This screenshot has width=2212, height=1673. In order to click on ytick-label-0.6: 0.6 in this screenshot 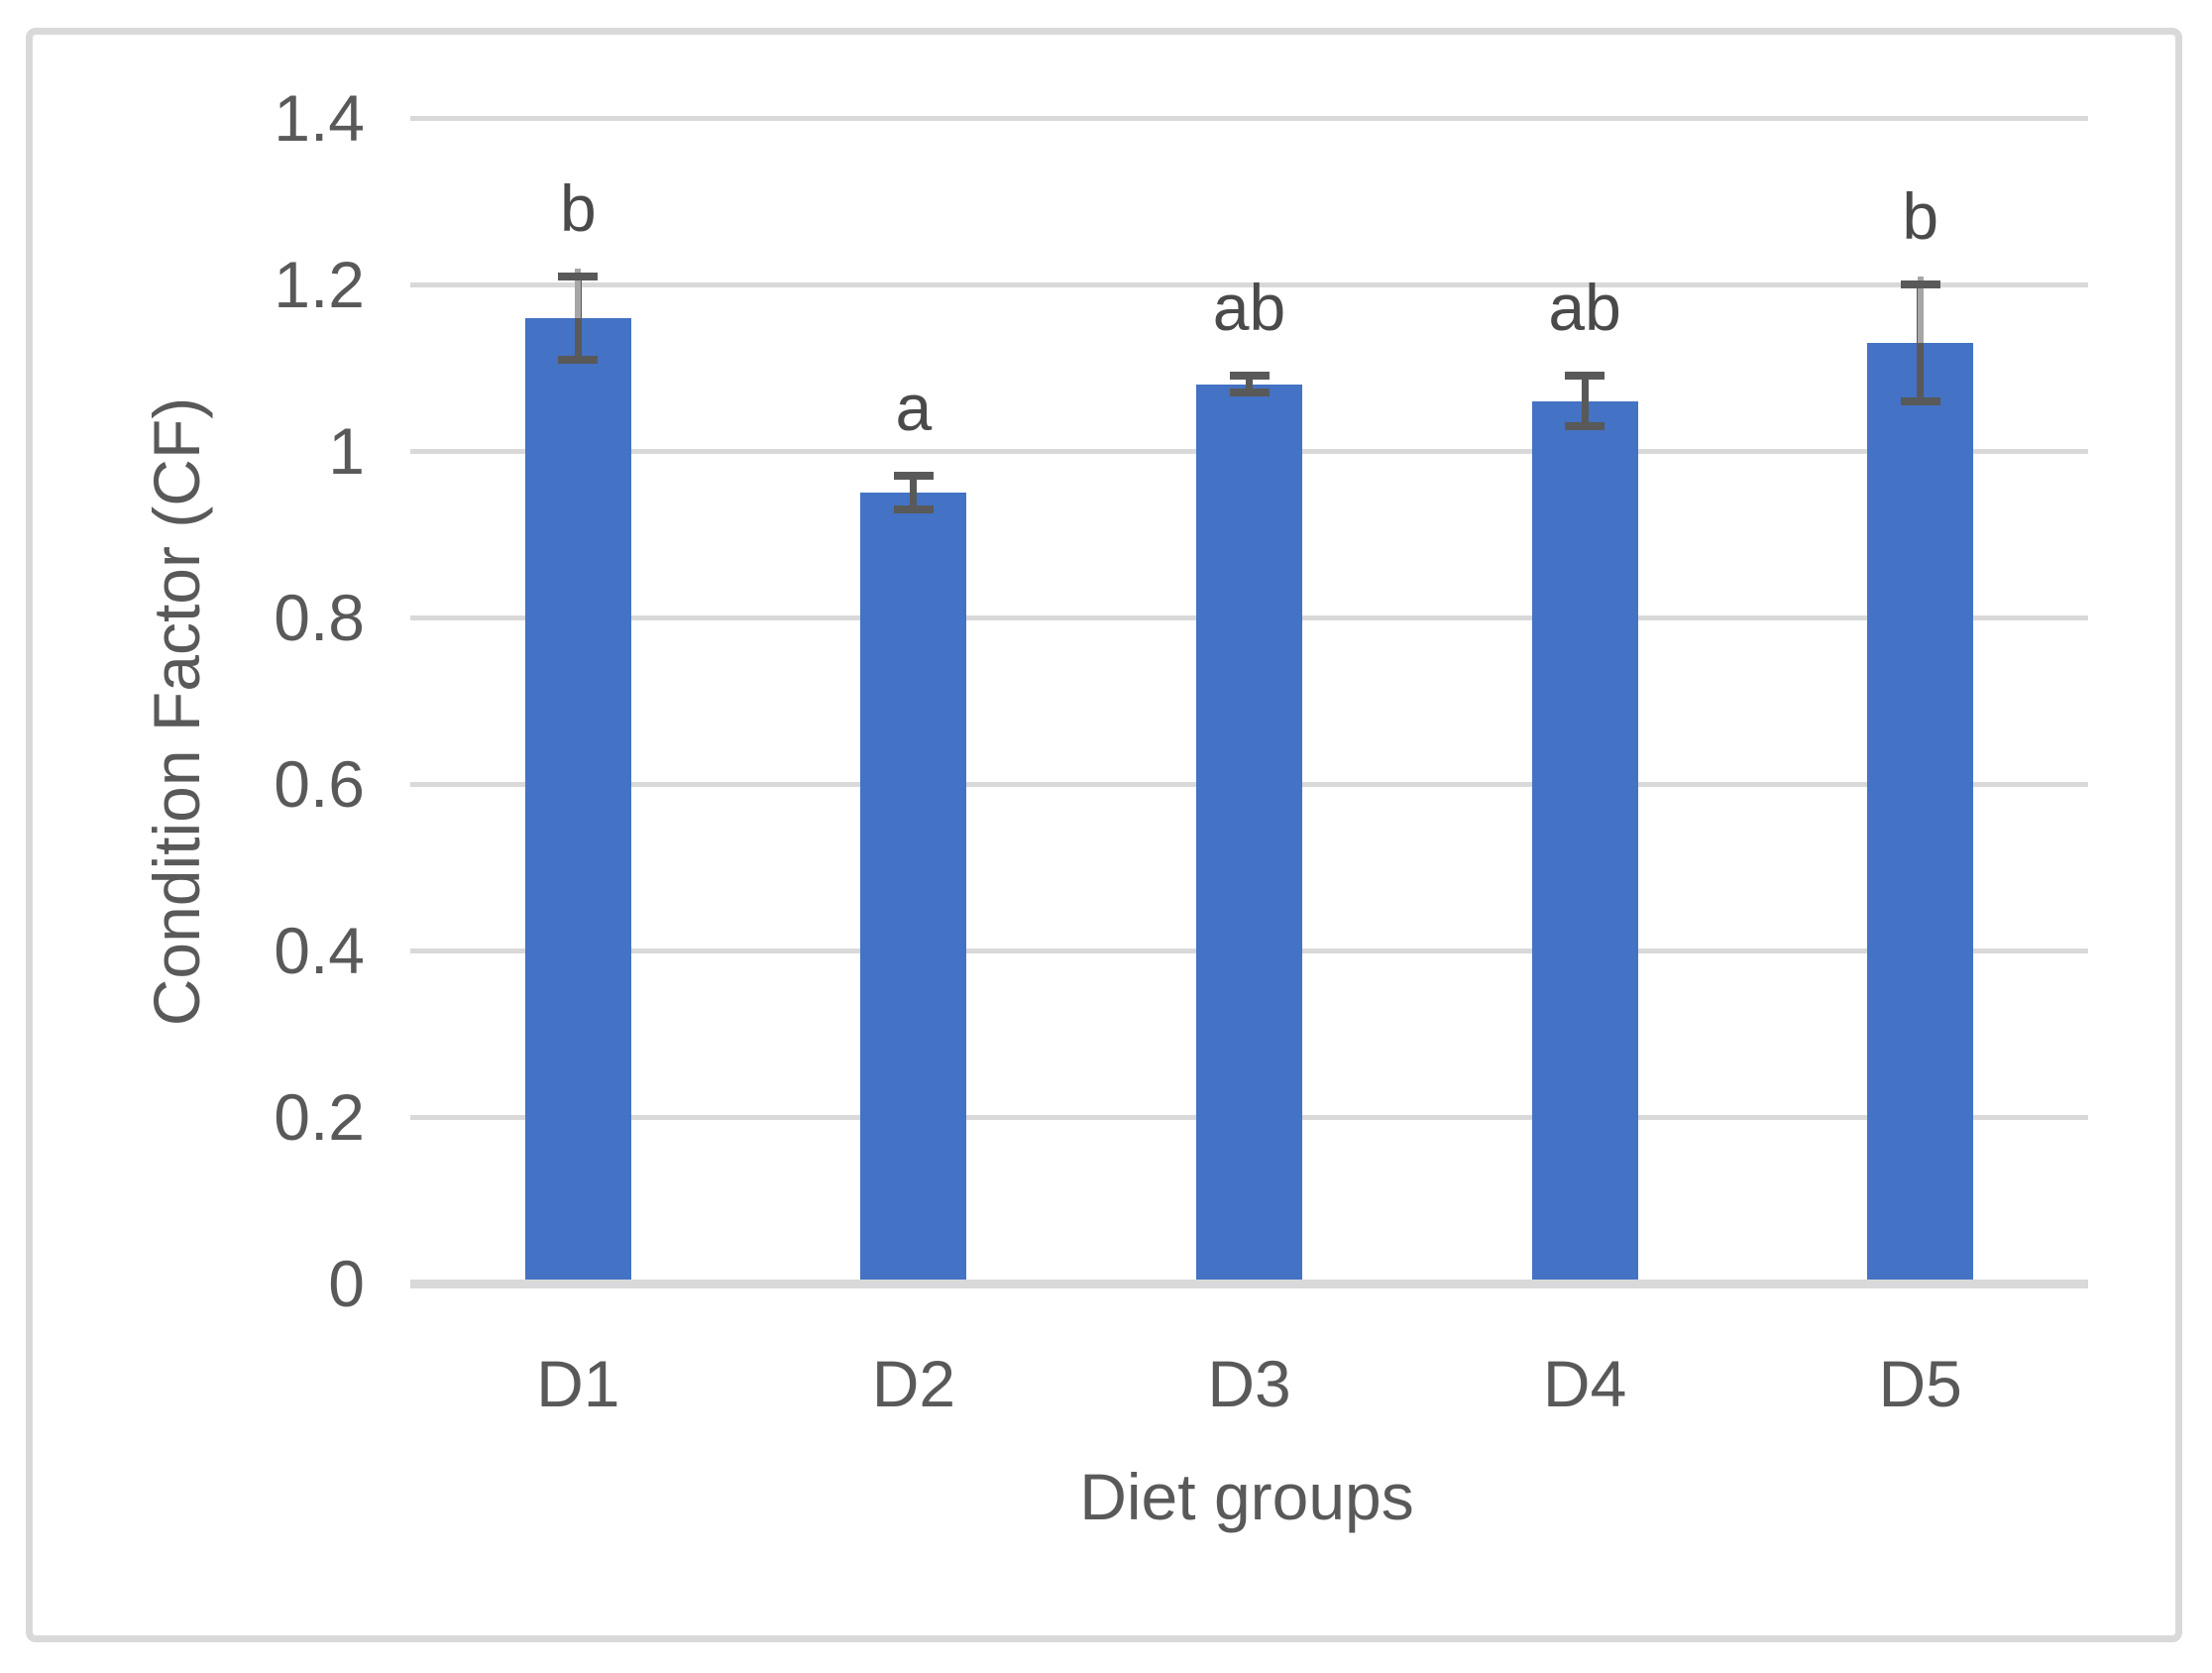, I will do `click(319, 784)`.